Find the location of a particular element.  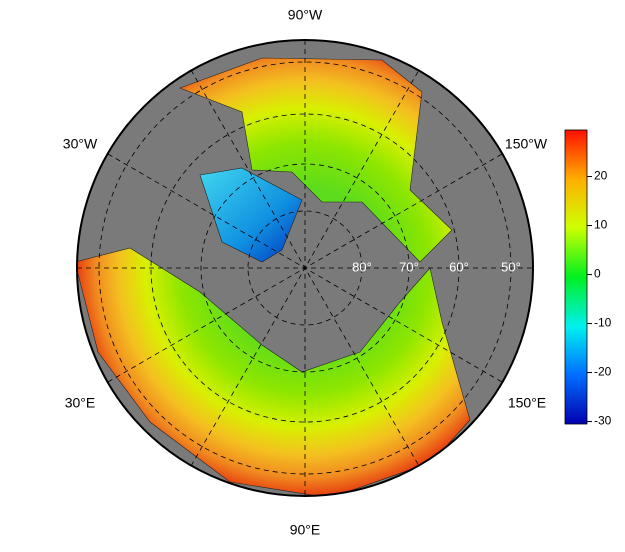

longitude-label: 150°E is located at coordinates (527, 403).